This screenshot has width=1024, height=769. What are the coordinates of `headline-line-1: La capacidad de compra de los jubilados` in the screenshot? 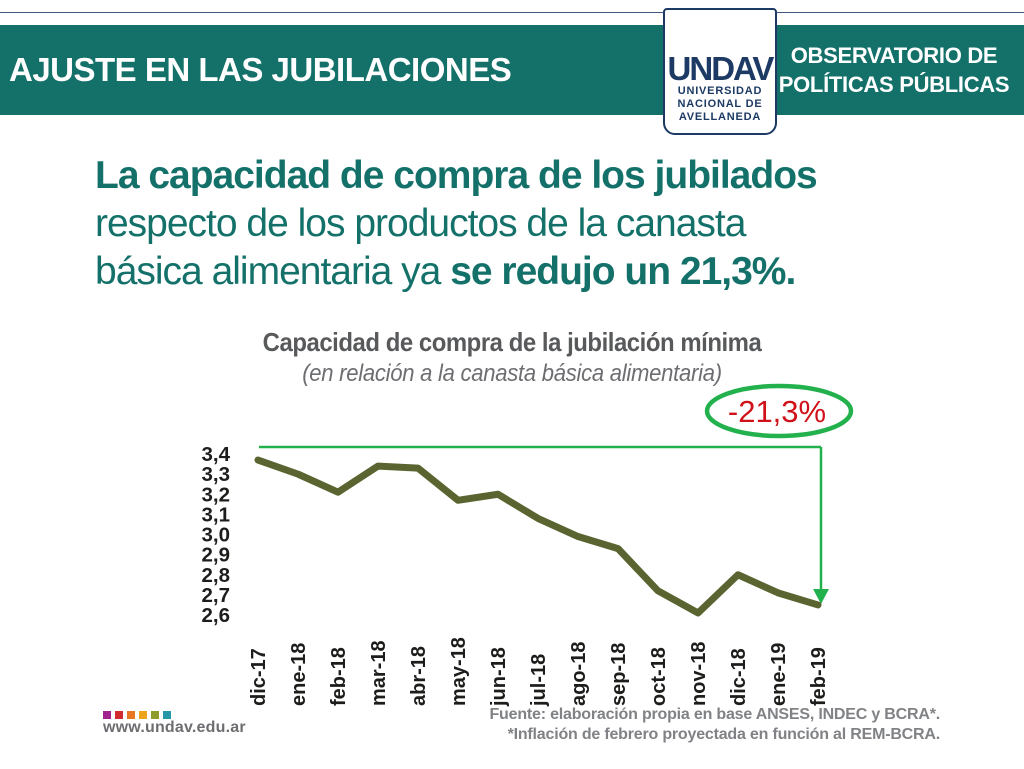 It's located at (456, 175).